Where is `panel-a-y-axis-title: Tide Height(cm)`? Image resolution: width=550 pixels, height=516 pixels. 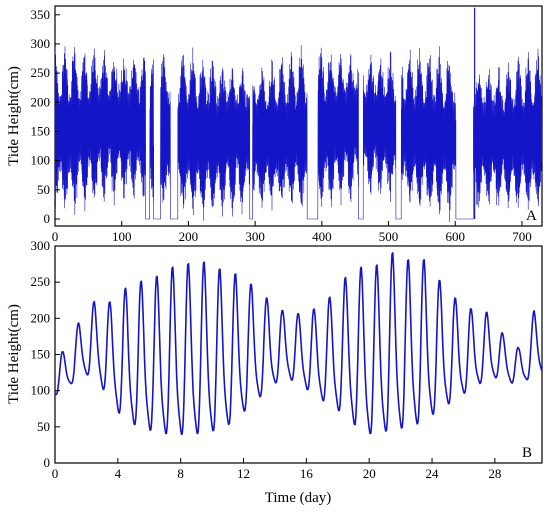 panel-a-y-axis-title: Tide Height(cm) is located at coordinates (14, 116).